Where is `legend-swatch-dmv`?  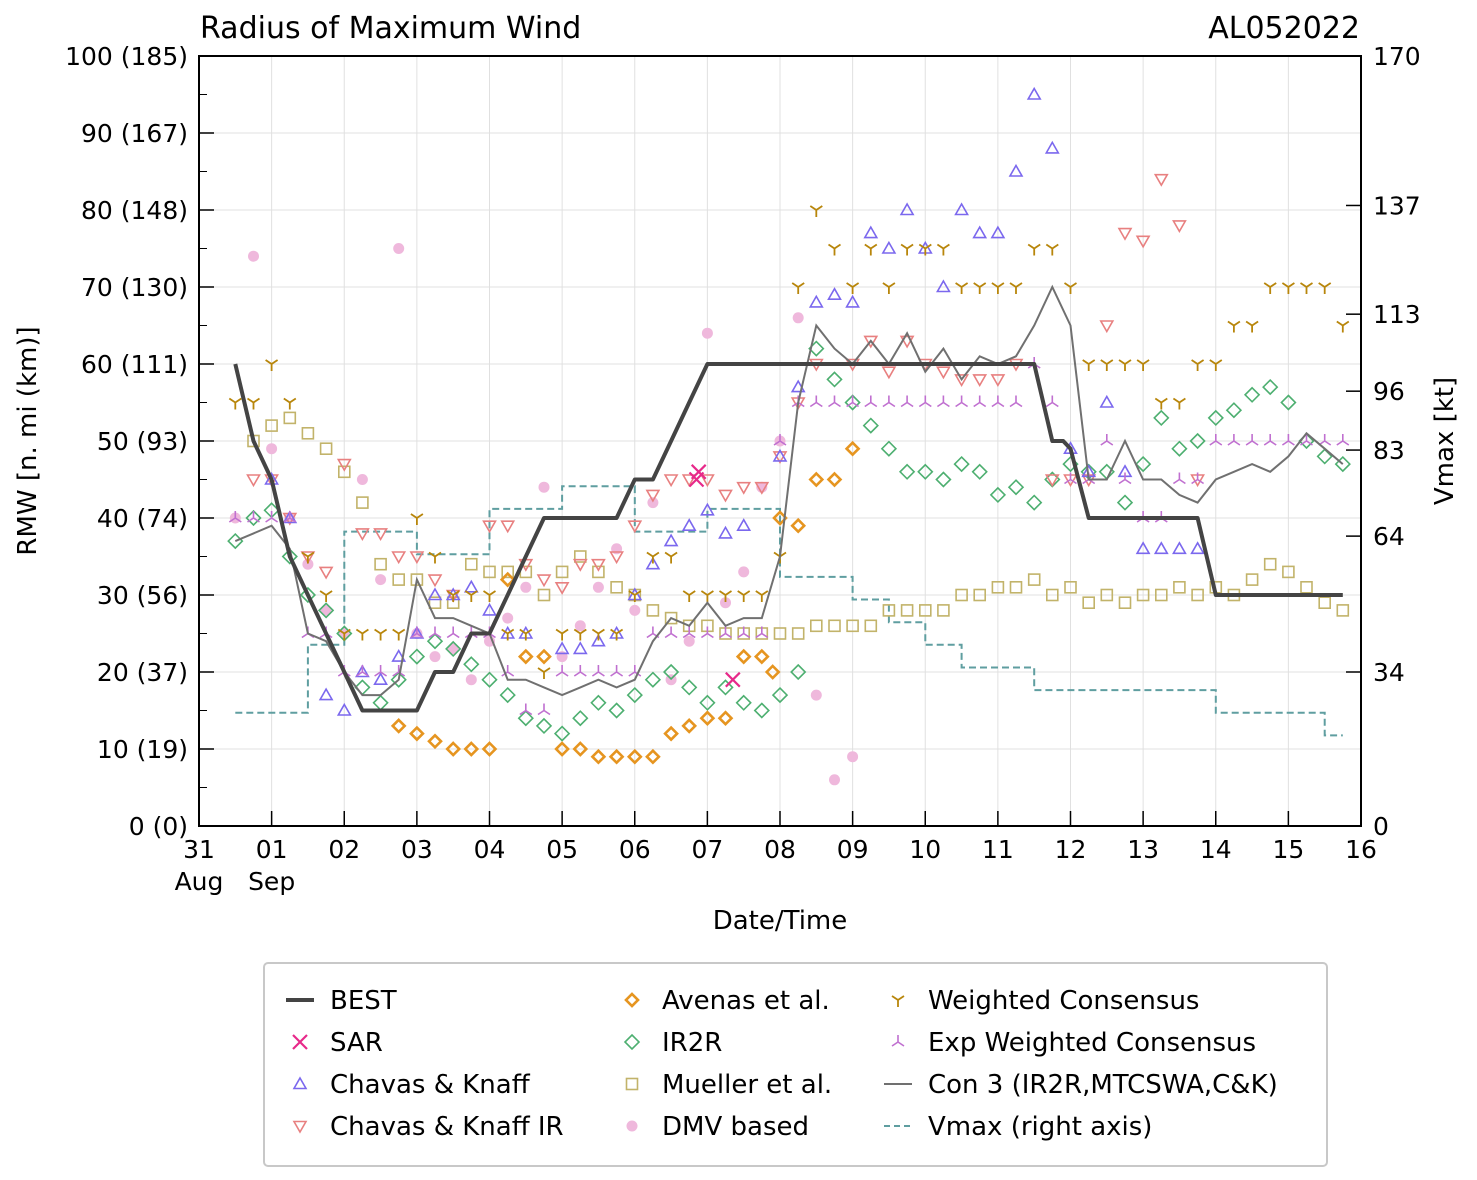
legend-swatch-dmv is located at coordinates (632, 1126).